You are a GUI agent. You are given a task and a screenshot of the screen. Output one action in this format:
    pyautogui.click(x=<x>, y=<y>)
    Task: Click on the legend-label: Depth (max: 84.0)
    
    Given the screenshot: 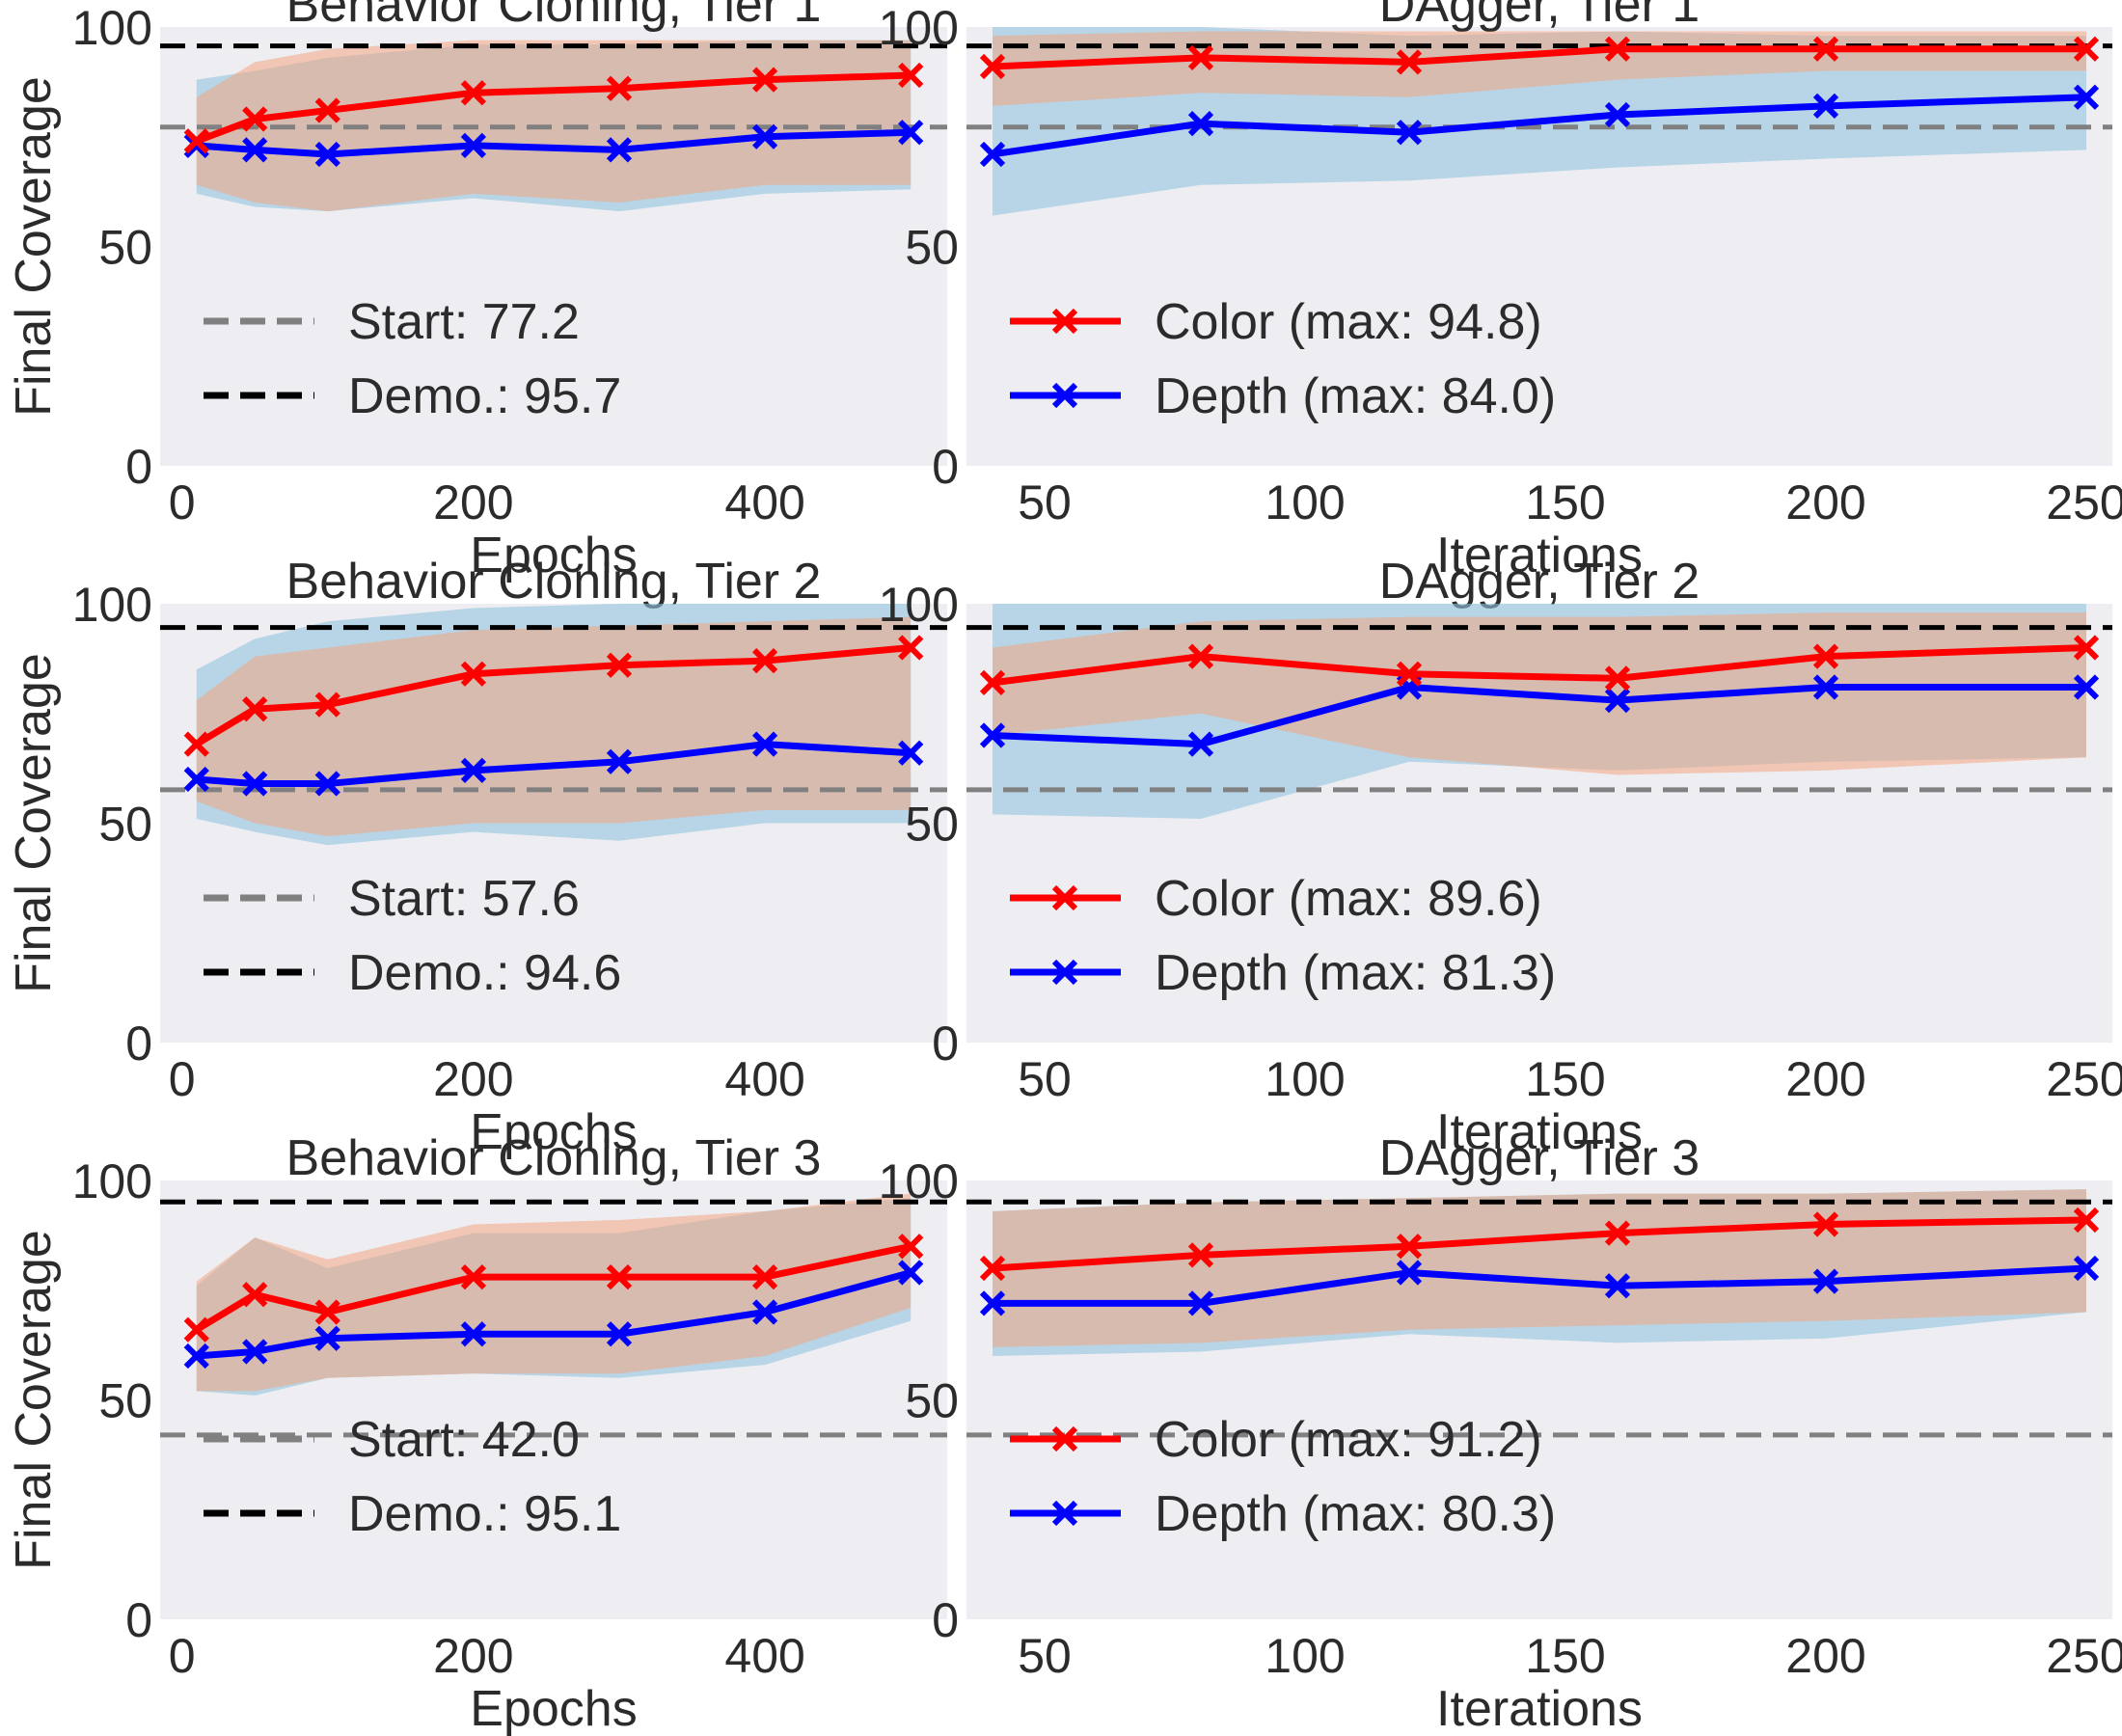 What is the action you would take?
    pyautogui.click(x=1356, y=396)
    